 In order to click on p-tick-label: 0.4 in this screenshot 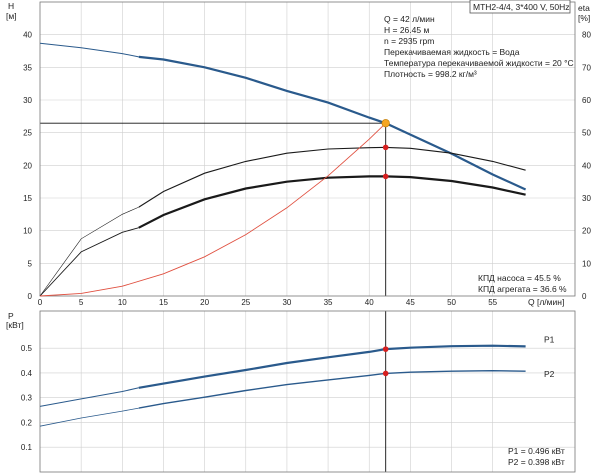, I will do `click(27, 373)`.